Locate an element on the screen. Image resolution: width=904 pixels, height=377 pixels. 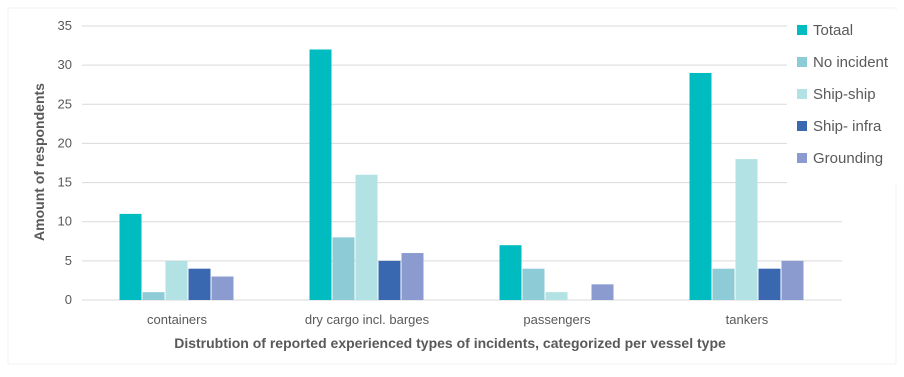
y-tick-label: 0 is located at coordinates (68, 299).